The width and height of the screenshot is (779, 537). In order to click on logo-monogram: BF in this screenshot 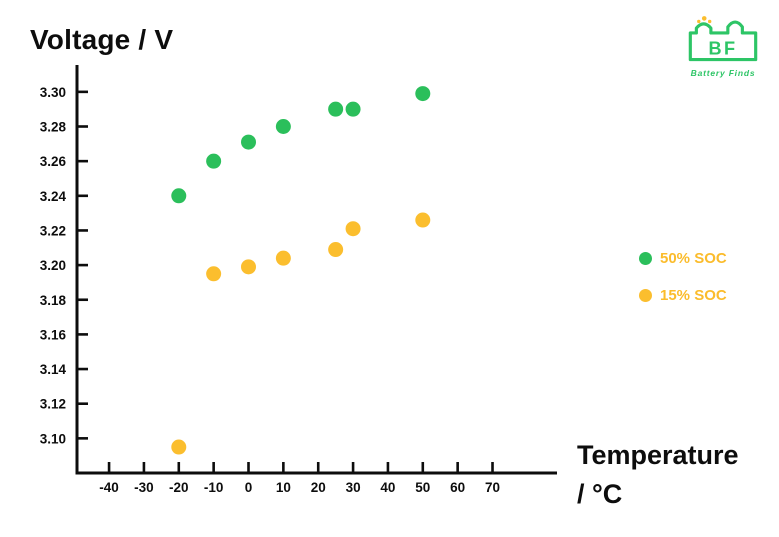, I will do `click(722, 49)`.